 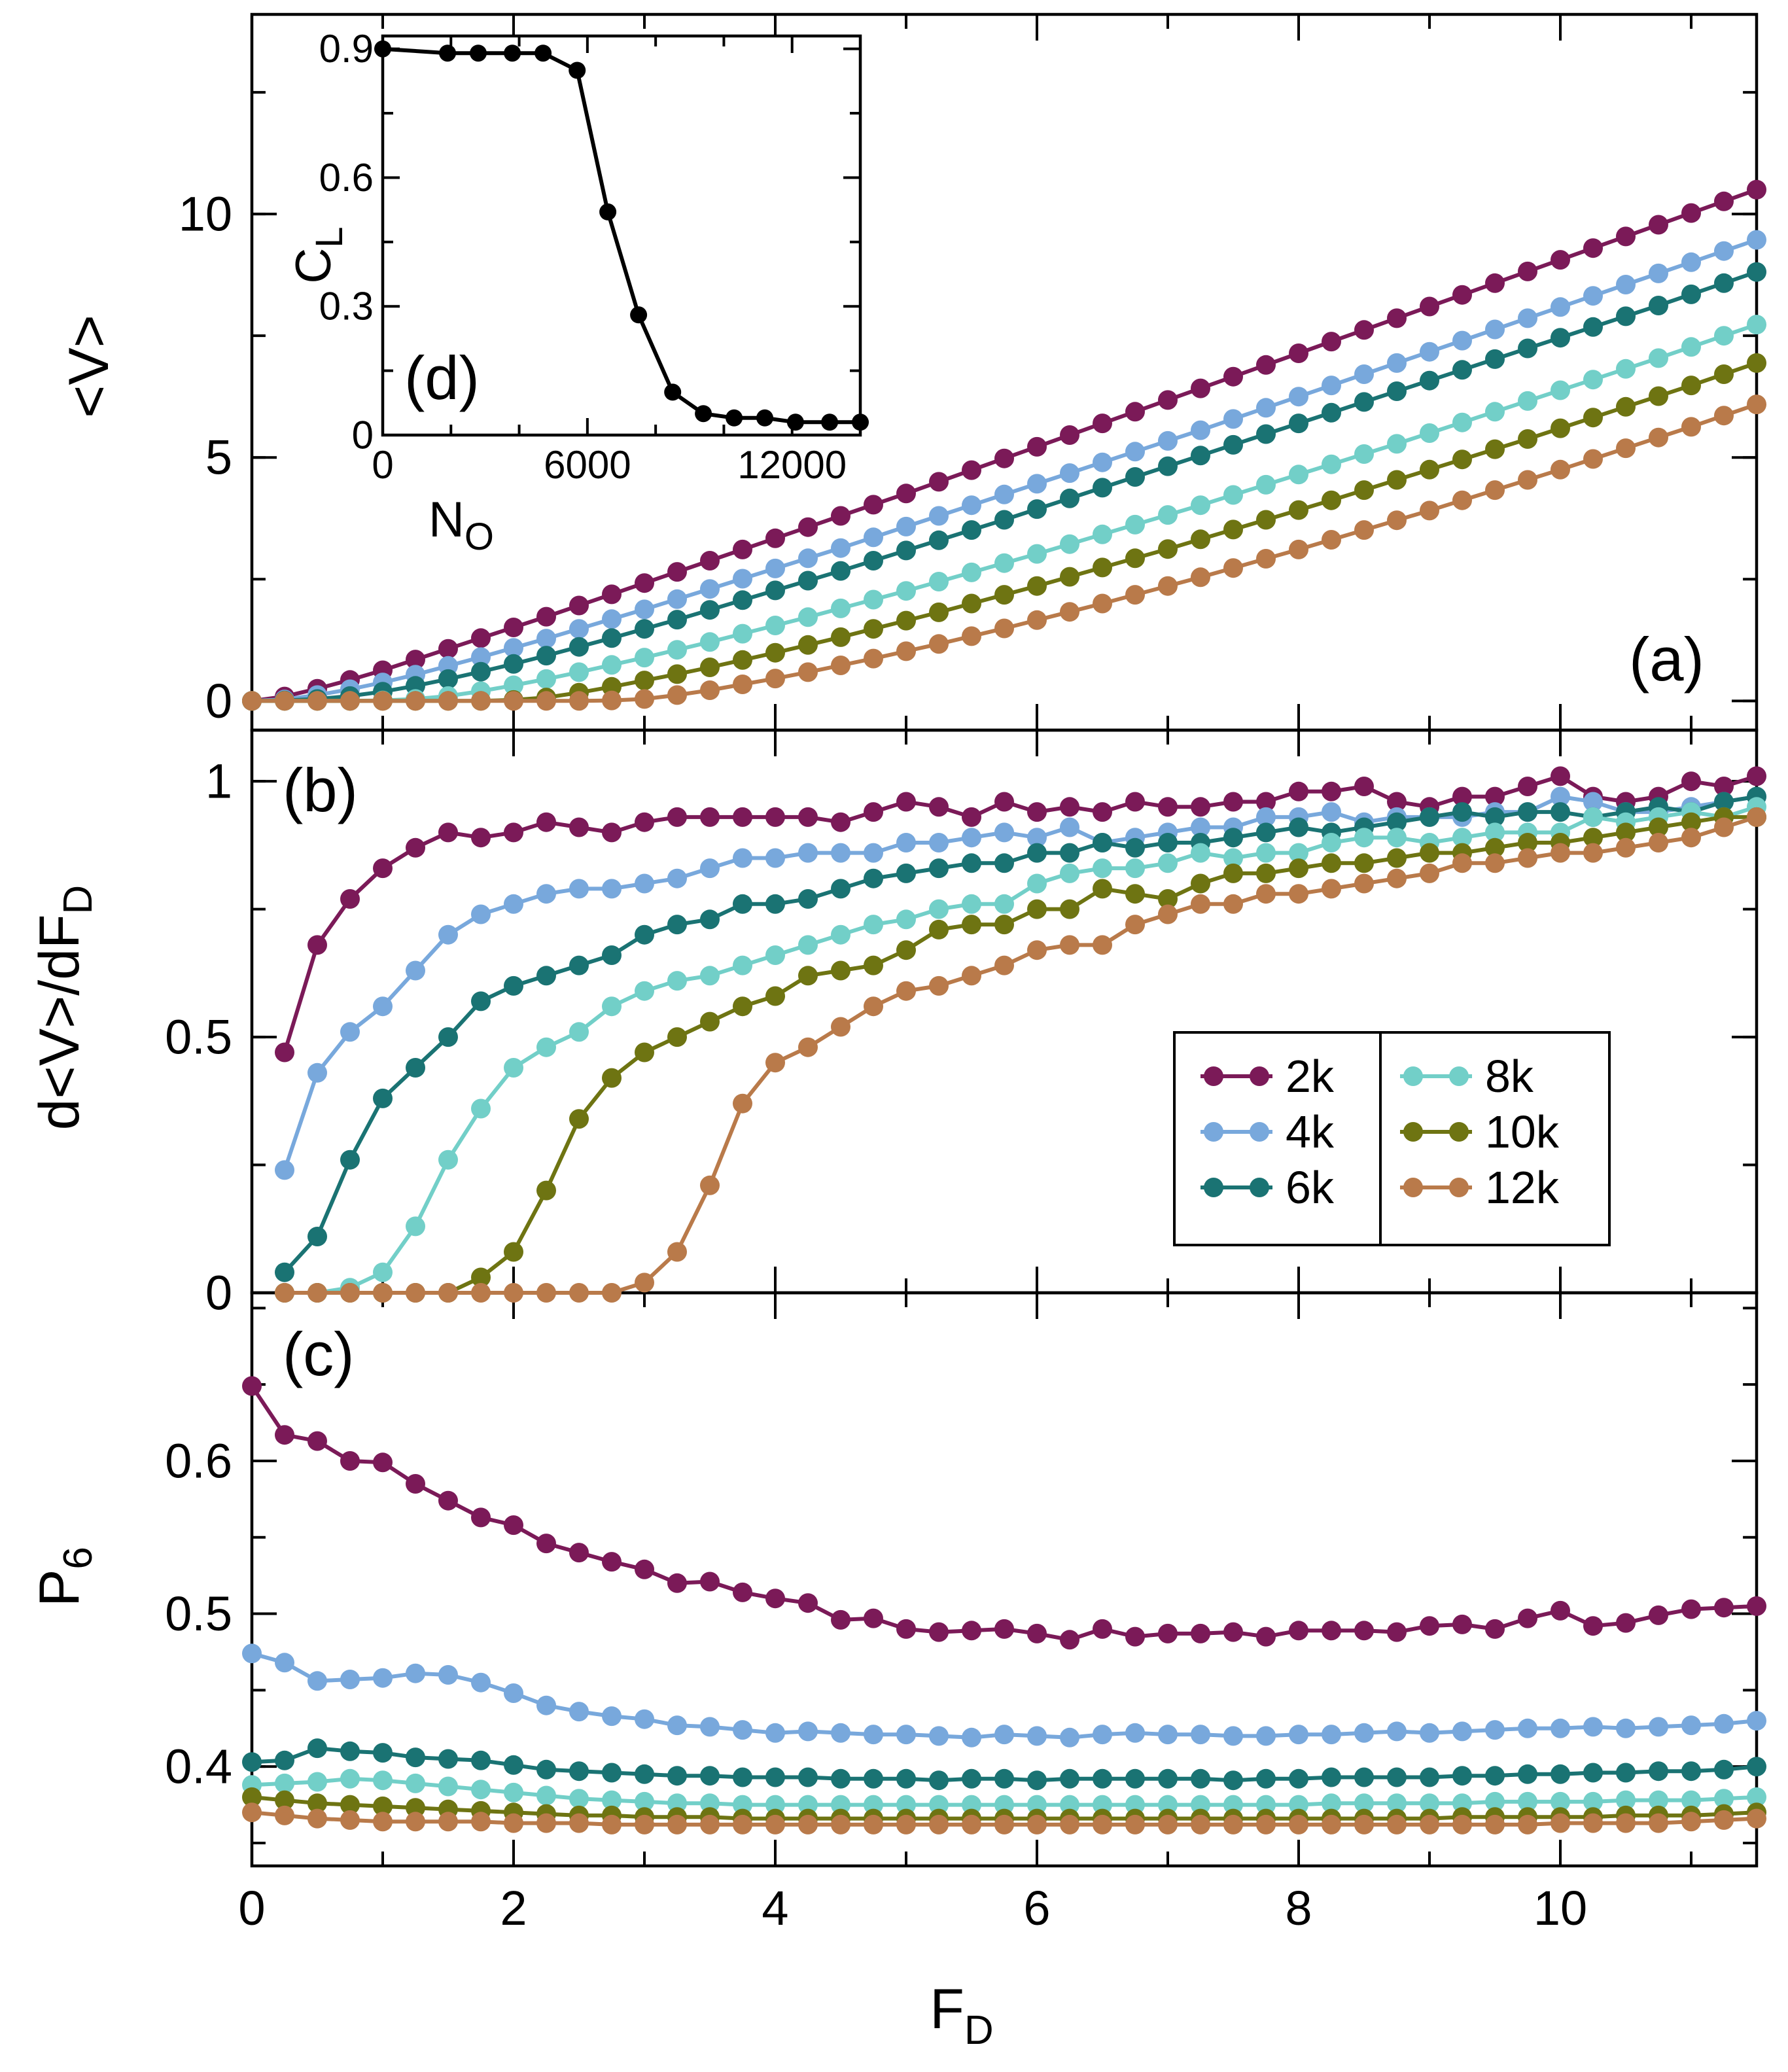 I want to click on inset-y-tick-label: 0, so click(x=363, y=435).